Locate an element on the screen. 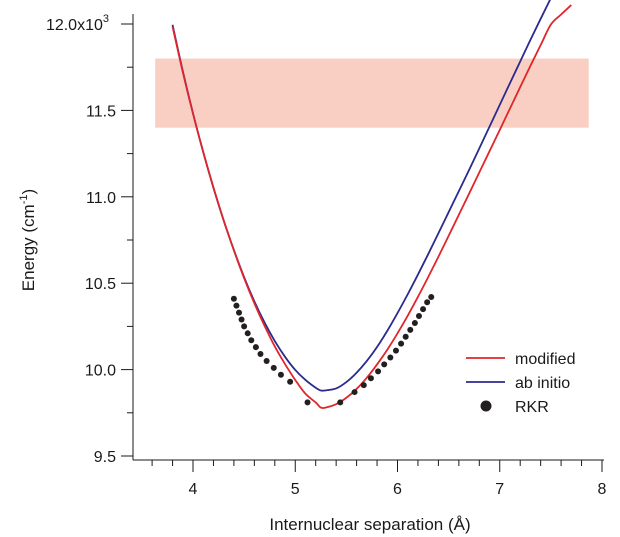 This screenshot has width=620, height=537. legend-label-modified: modified is located at coordinates (545, 359).